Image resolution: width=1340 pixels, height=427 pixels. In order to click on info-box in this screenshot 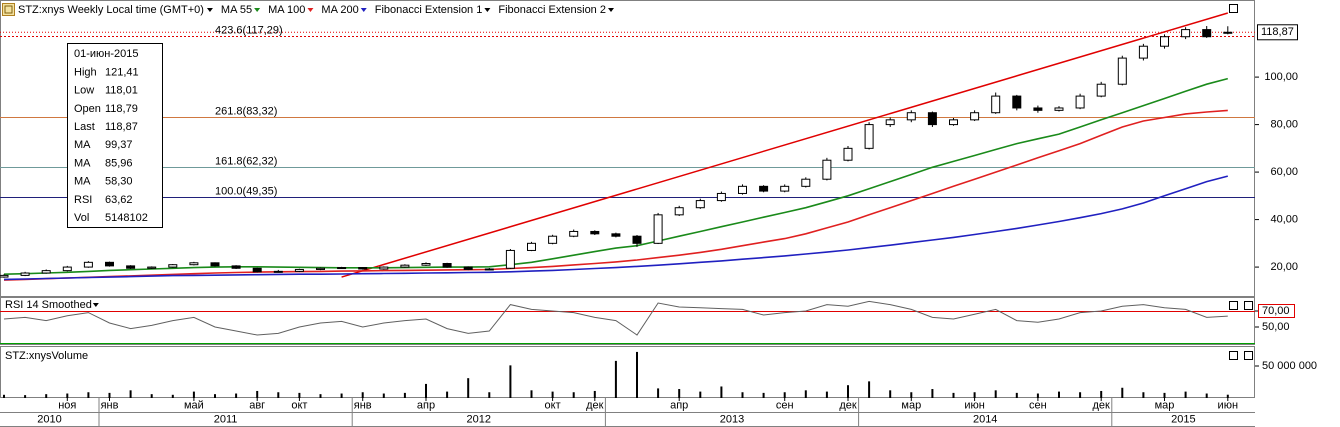, I will do `click(115, 135)`.